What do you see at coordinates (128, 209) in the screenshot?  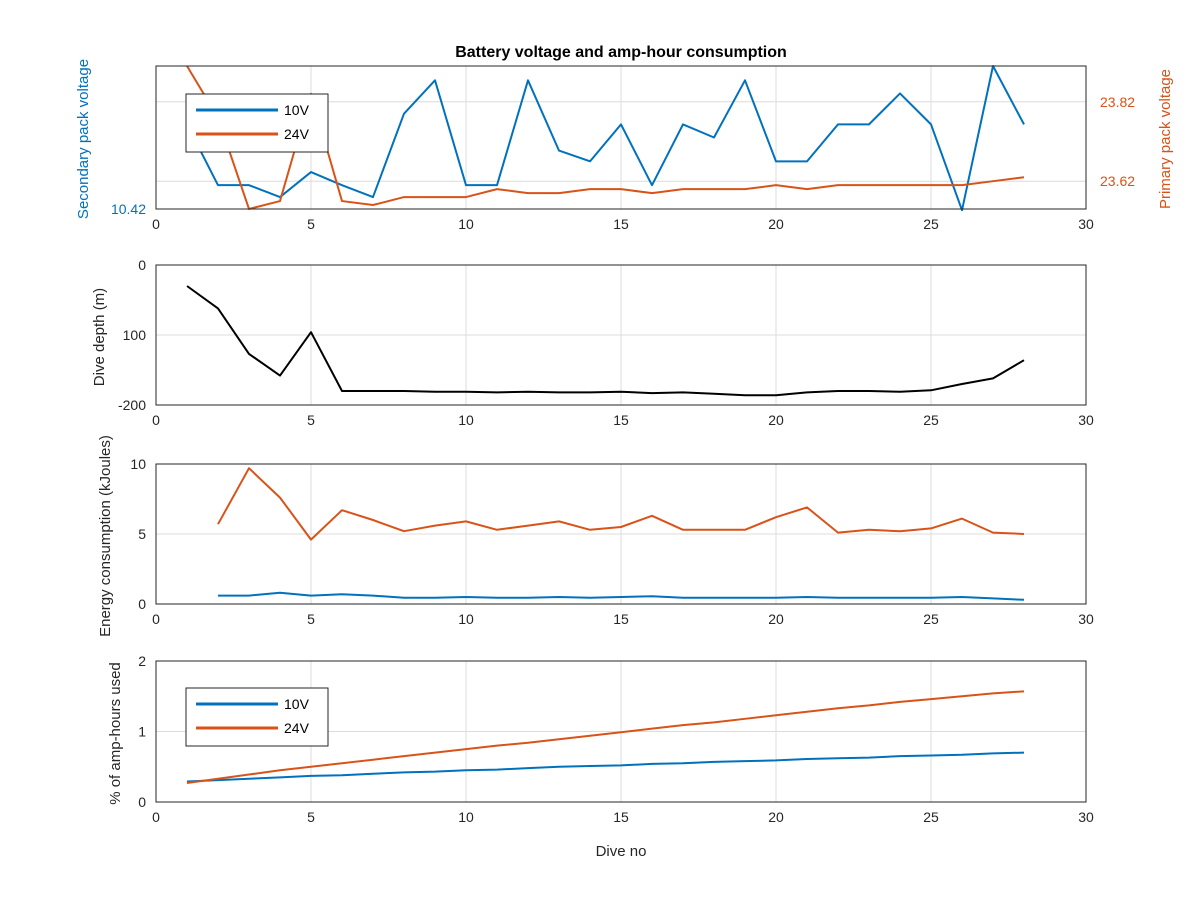 I see `y-tick-label: 10.42` at bounding box center [128, 209].